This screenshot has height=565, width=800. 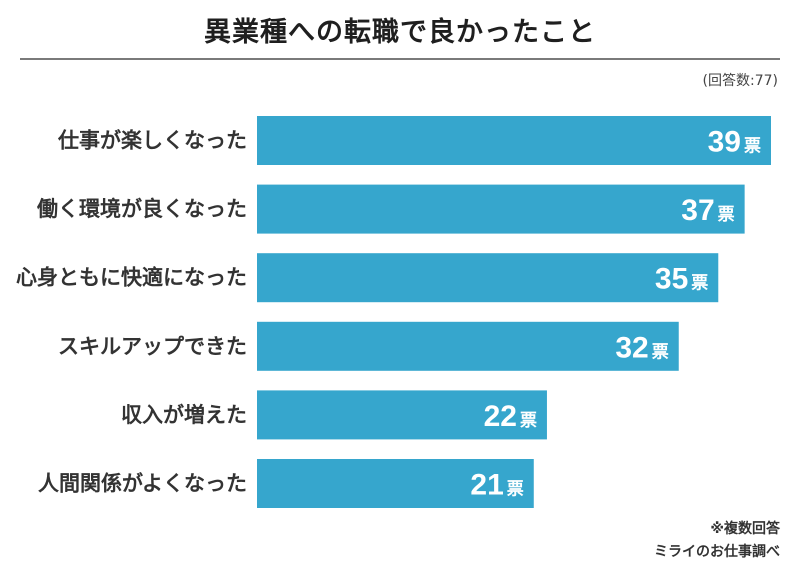 What do you see at coordinates (500, 416) in the screenshot?
I see `value-number: 22` at bounding box center [500, 416].